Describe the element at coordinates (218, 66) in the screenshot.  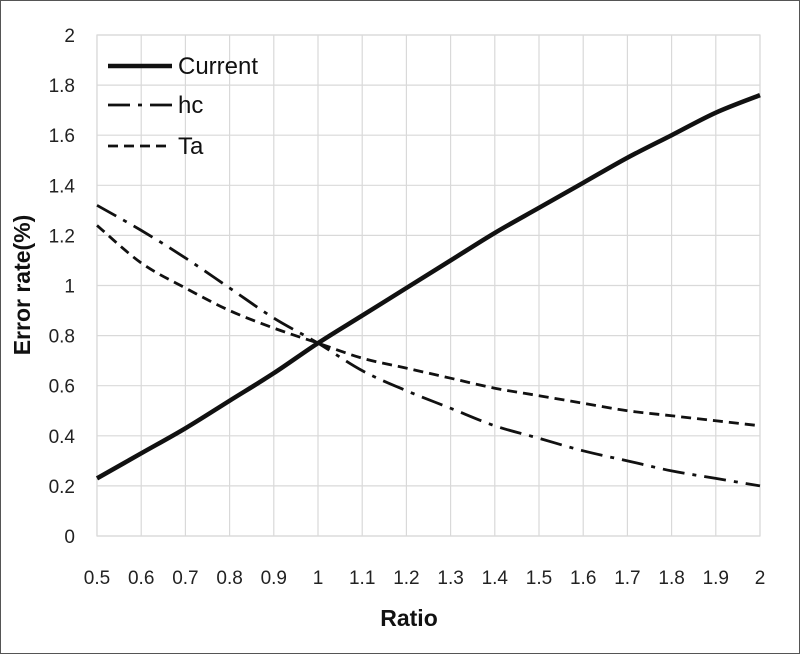
I see `legend-label: Current` at that location.